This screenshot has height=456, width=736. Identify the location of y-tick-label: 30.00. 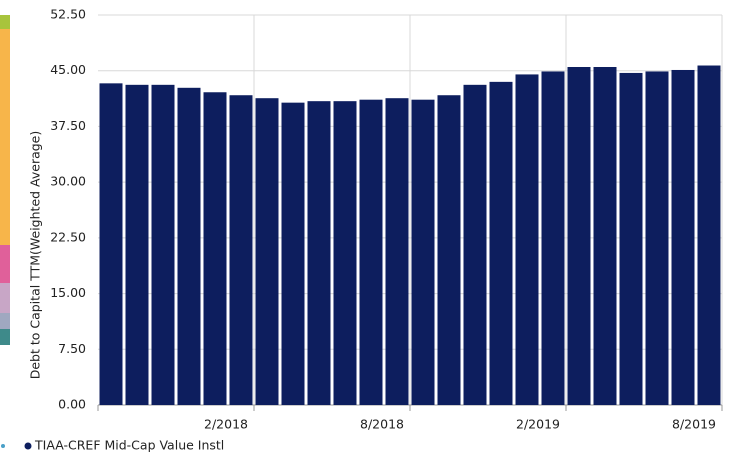
(68, 181).